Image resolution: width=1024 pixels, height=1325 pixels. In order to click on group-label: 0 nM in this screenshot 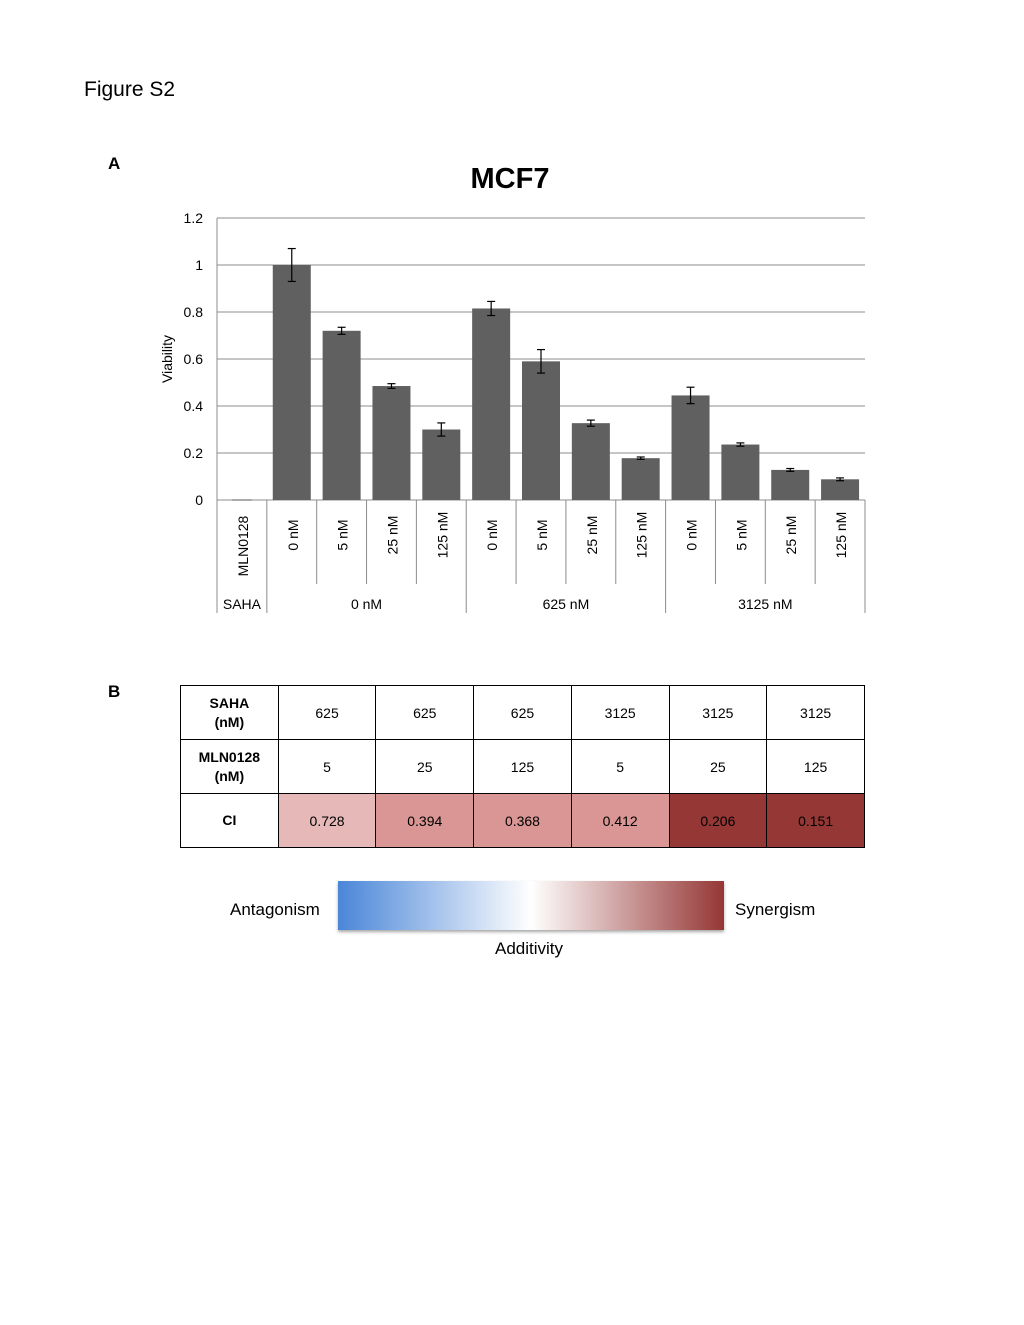, I will do `click(366, 604)`.